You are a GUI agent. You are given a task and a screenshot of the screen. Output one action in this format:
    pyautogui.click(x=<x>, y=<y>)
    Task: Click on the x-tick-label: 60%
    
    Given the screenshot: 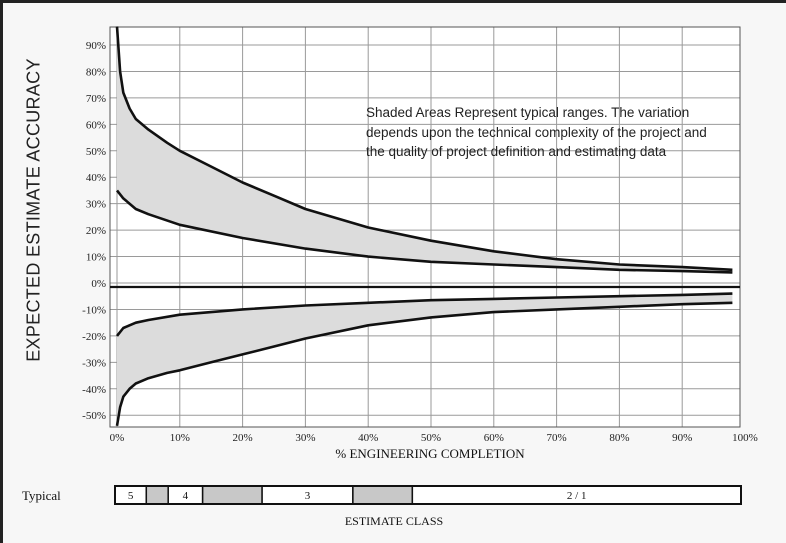 What is the action you would take?
    pyautogui.click(x=494, y=438)
    